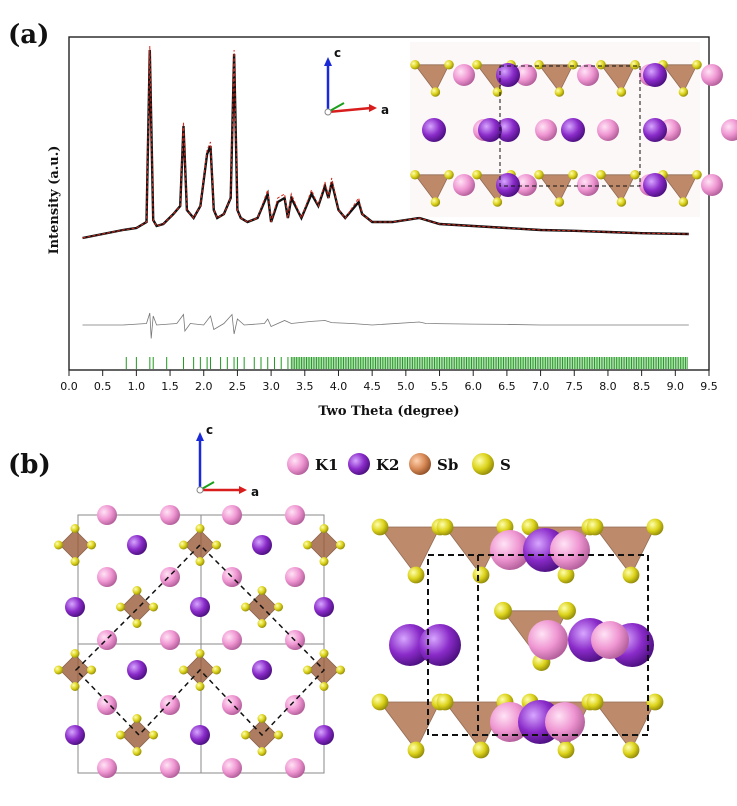 The height and width of the screenshot is (806, 737). Describe the element at coordinates (575, 386) in the screenshot. I see `x-tick-label: 7.5` at that location.